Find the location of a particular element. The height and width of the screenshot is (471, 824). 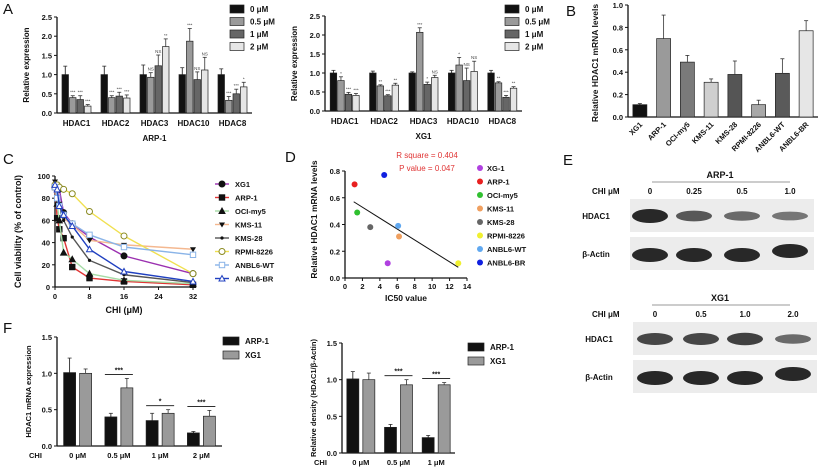

series-ANBL6-BR is located at coordinates (124, 232).